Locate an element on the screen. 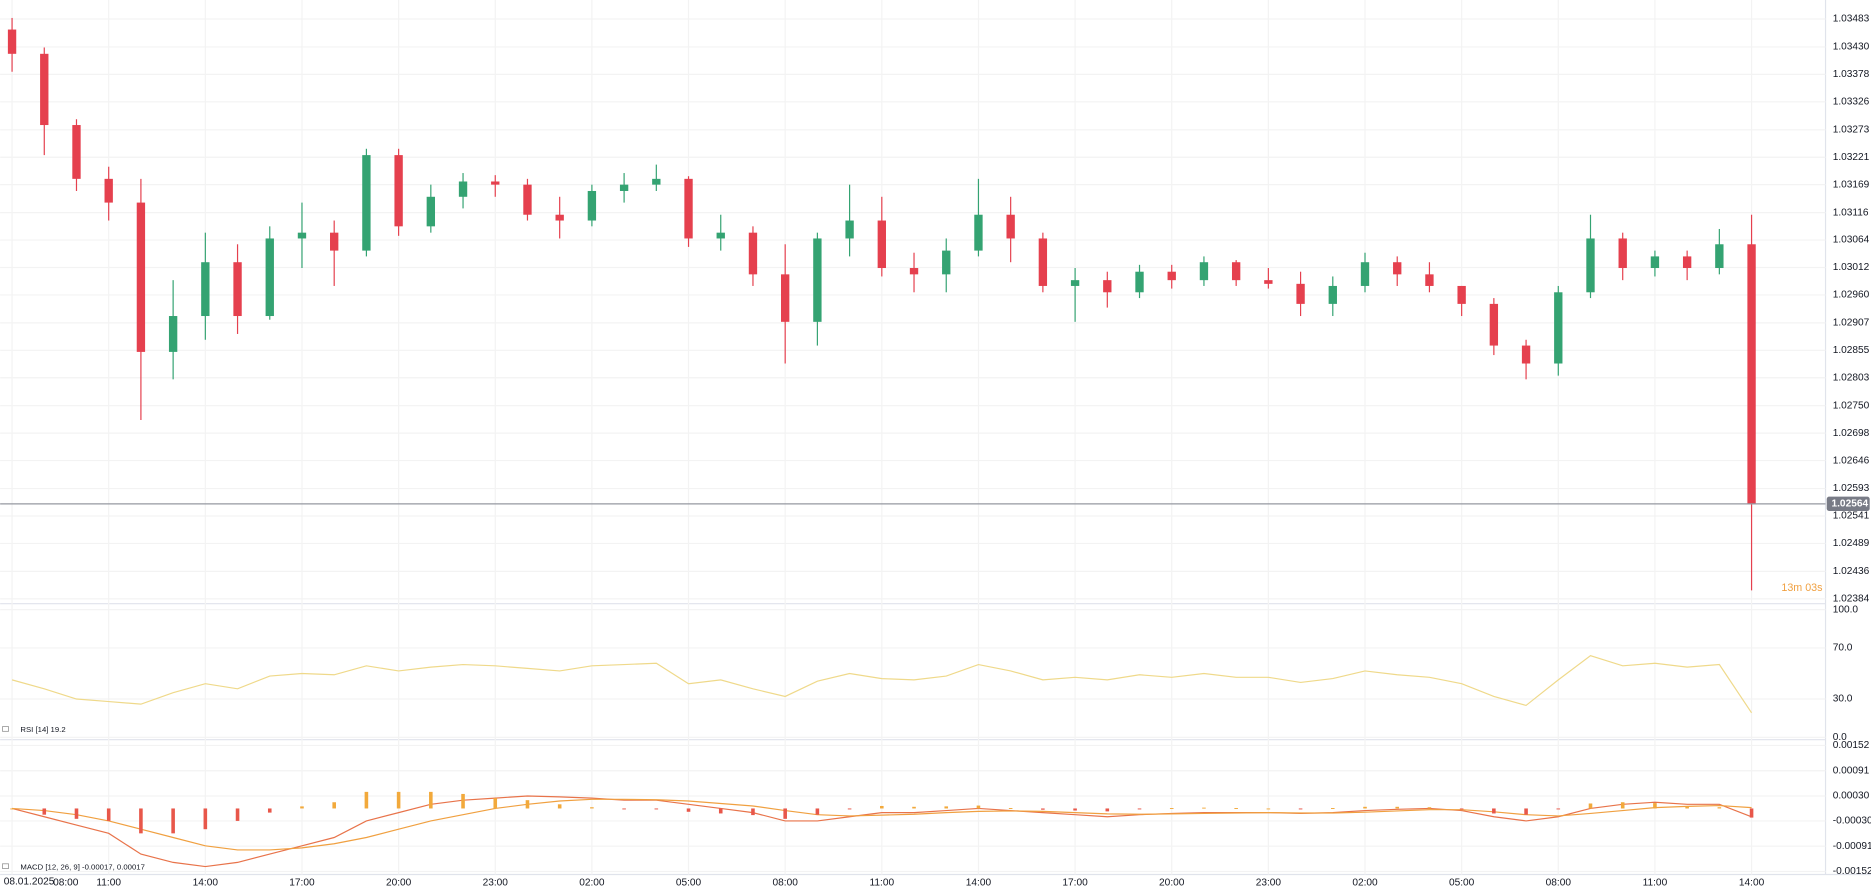 Image resolution: width=1871 pixels, height=896 pixels. x-tick-label: 20:00 is located at coordinates (1172, 883).